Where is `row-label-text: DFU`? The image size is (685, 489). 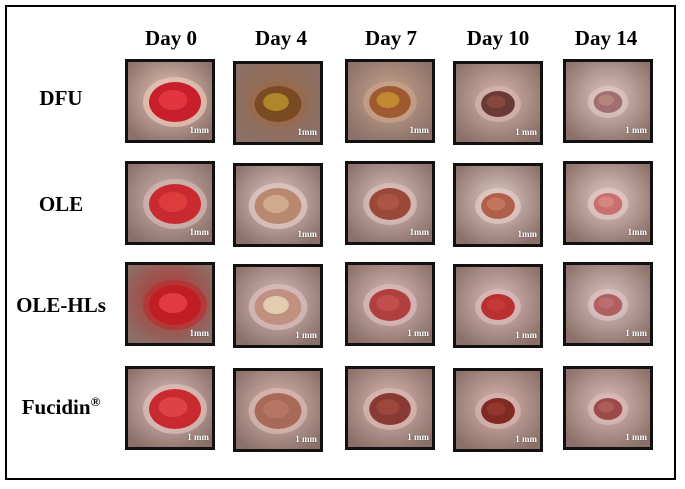
row-label-text: DFU is located at coordinates (61, 98).